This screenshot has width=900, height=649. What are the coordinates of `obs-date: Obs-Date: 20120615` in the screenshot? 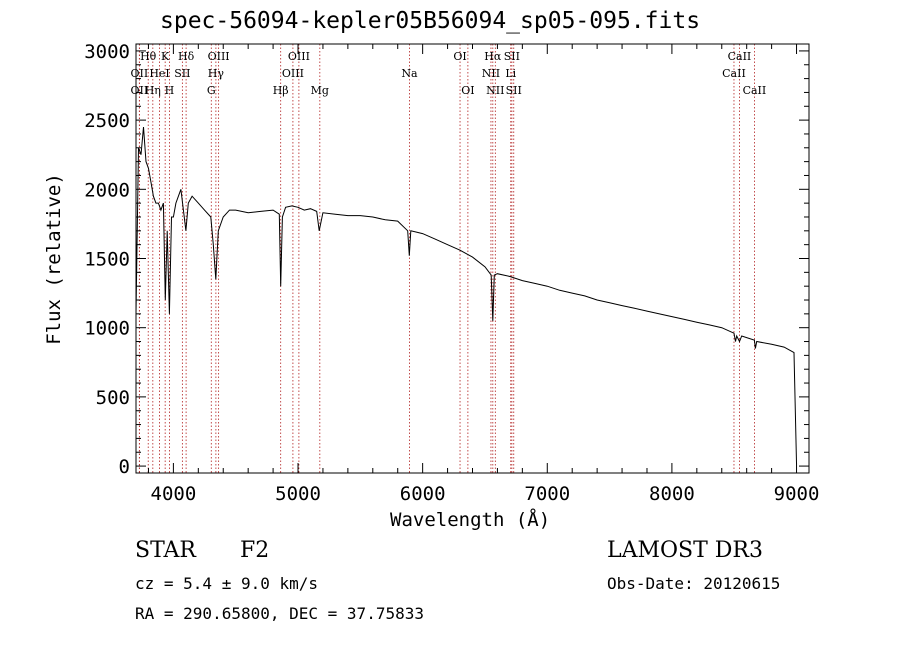 It's located at (694, 583).